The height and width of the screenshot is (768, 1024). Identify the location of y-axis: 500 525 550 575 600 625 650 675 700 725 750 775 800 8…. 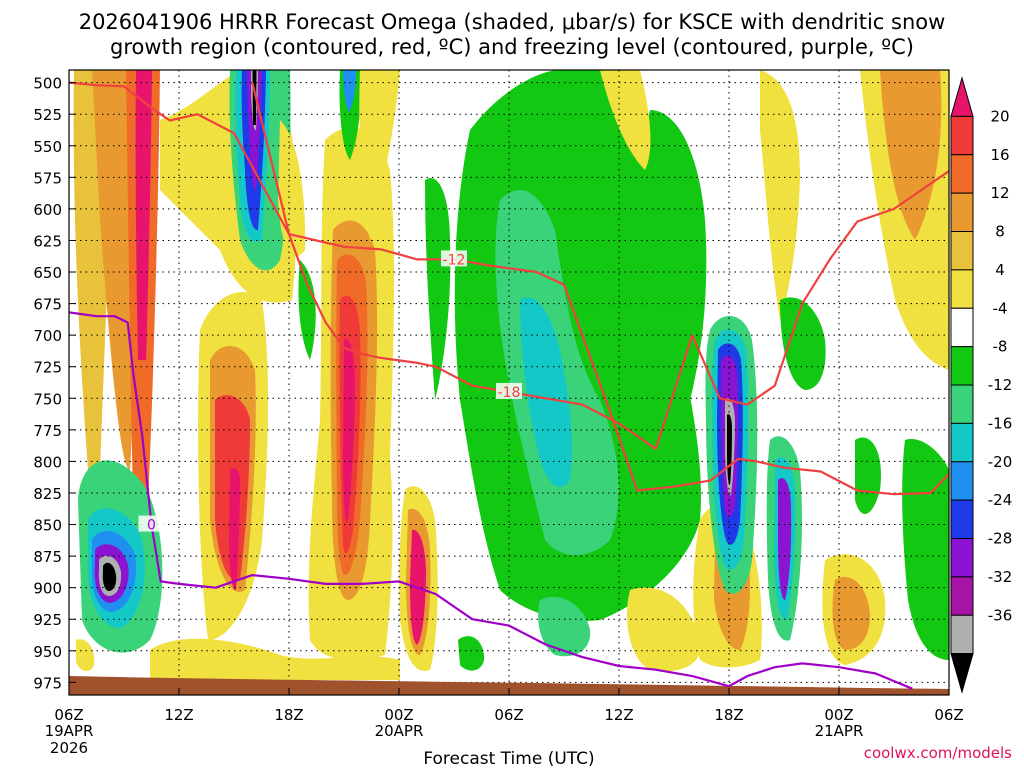
(54, 383).